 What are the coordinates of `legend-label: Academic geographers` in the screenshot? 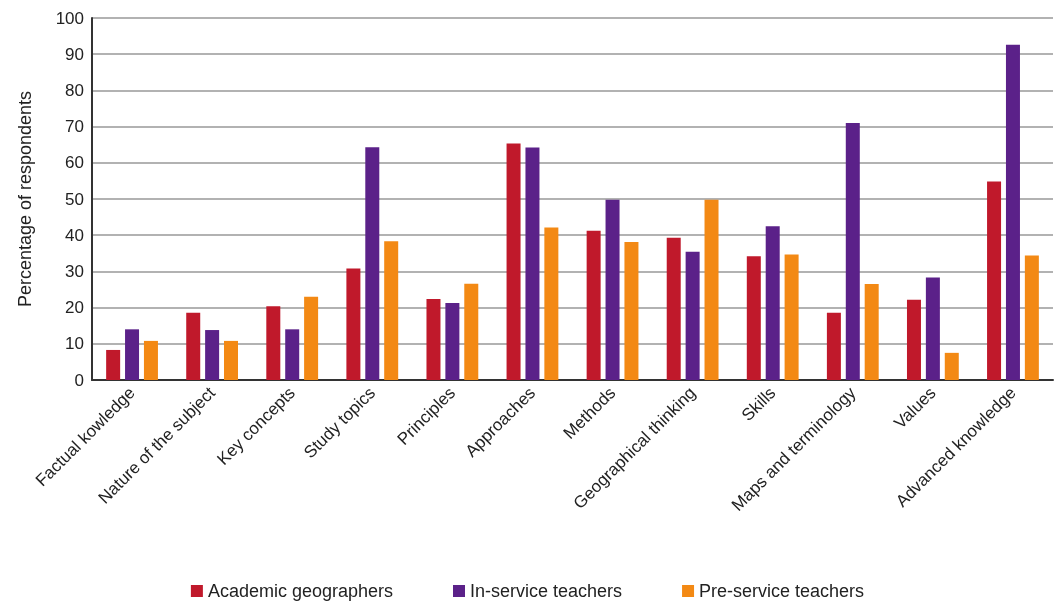 It's located at (300, 591).